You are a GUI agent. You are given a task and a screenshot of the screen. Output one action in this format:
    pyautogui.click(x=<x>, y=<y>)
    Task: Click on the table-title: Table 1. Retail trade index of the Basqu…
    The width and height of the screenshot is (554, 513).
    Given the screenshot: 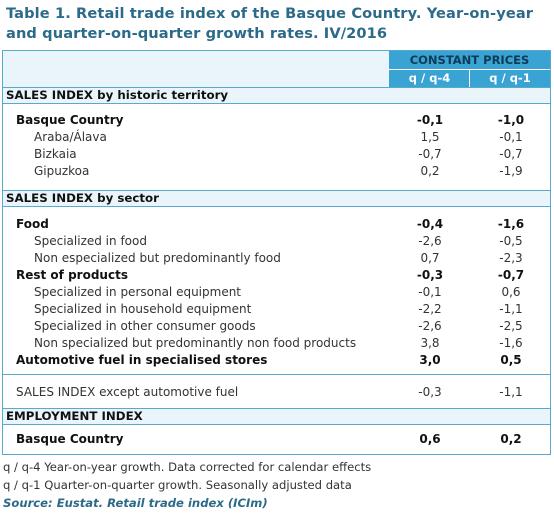 What is the action you would take?
    pyautogui.click(x=270, y=23)
    